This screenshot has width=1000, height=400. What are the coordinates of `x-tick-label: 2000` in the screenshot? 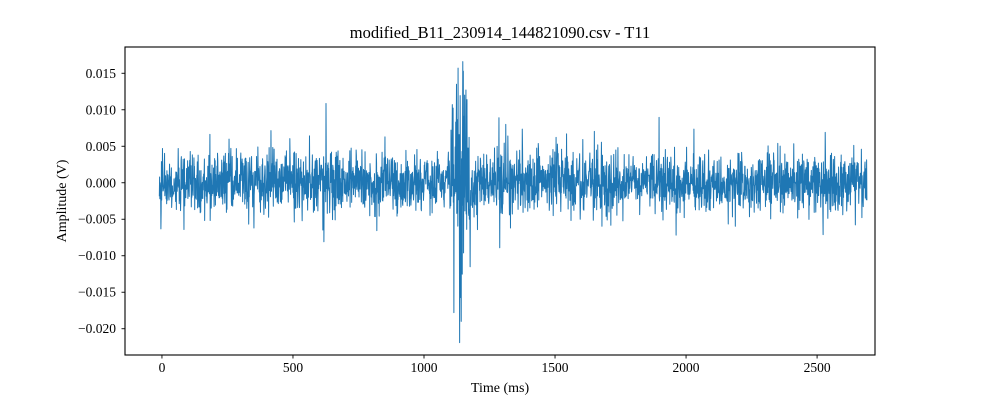 It's located at (686, 367).